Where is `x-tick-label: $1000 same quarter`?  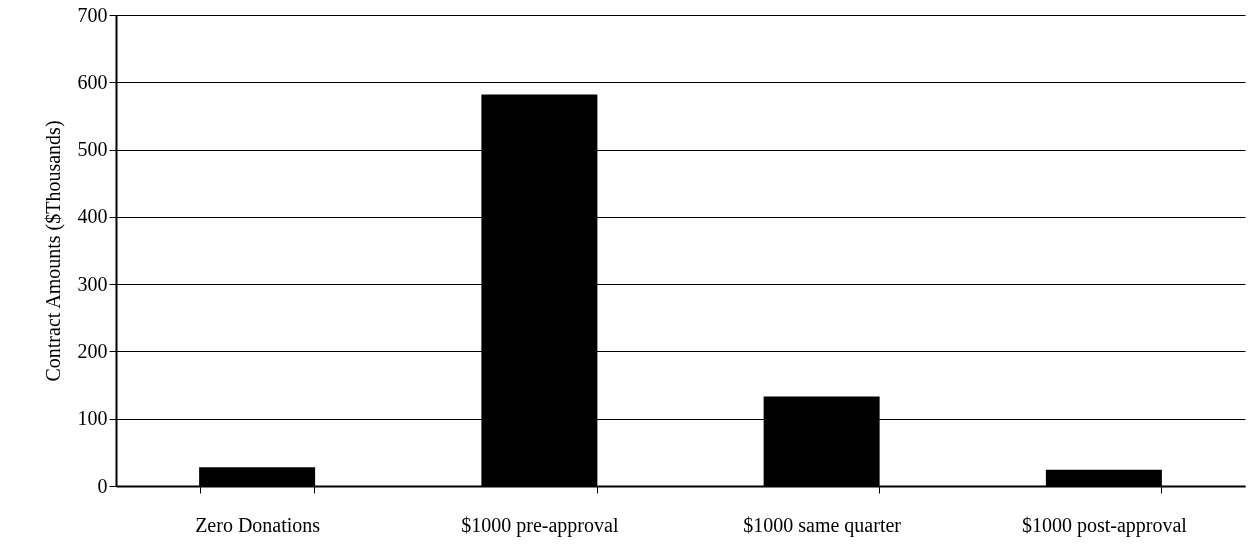 x-tick-label: $1000 same quarter is located at coordinates (822, 525).